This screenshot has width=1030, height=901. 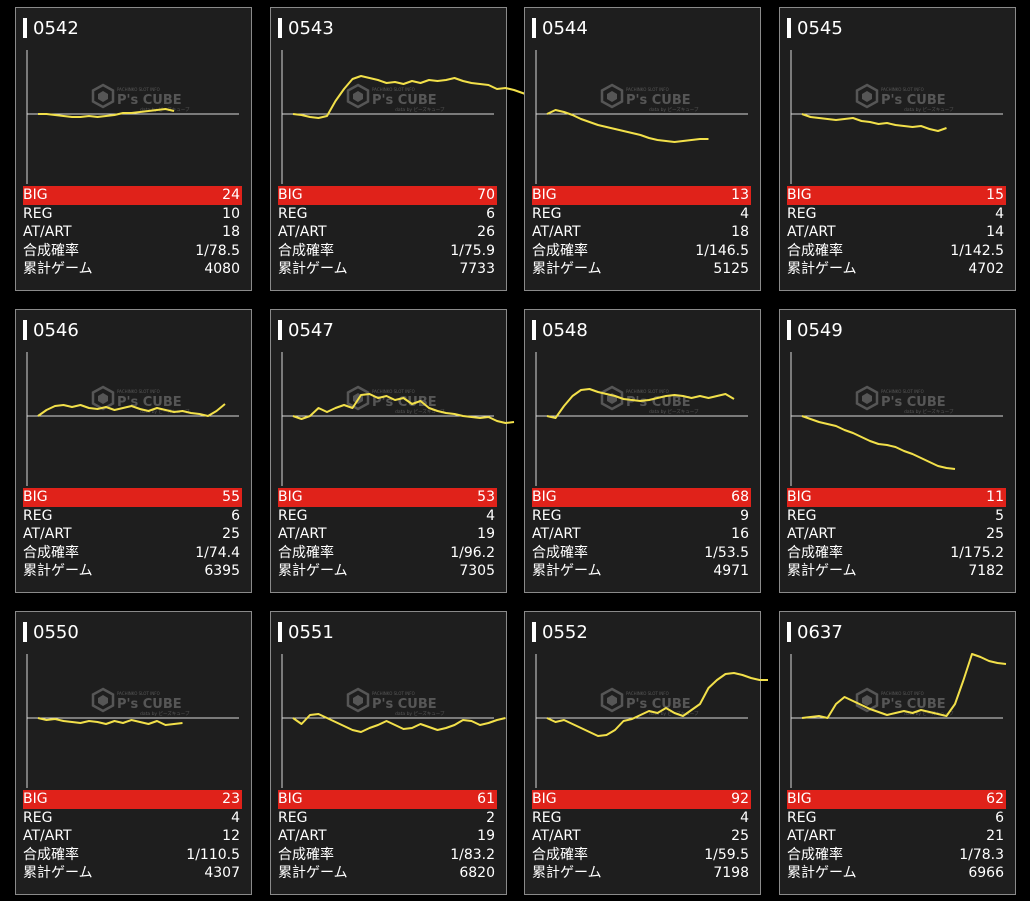 I want to click on big-row: BIG 70, so click(x=387, y=195).